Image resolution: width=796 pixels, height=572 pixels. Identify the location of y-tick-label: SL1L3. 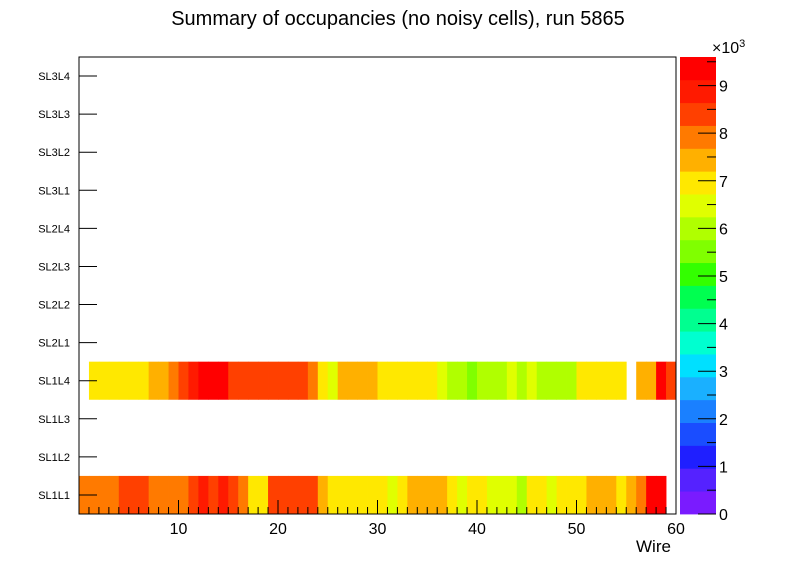
(54, 420).